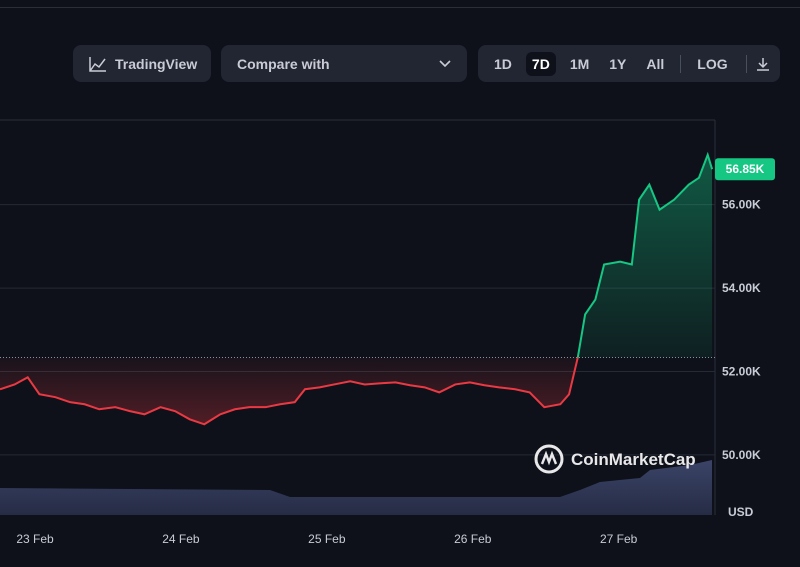 The height and width of the screenshot is (567, 800). I want to click on top-rule, so click(400, 7).